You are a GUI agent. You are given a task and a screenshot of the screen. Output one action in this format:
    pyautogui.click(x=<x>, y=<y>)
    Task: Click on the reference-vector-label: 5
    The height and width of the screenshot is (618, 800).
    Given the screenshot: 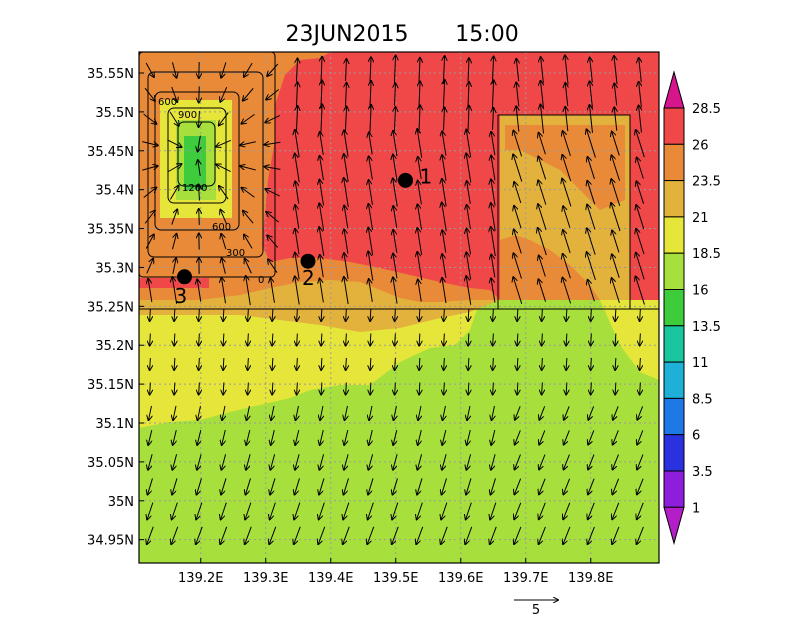 What is the action you would take?
    pyautogui.click(x=536, y=610)
    